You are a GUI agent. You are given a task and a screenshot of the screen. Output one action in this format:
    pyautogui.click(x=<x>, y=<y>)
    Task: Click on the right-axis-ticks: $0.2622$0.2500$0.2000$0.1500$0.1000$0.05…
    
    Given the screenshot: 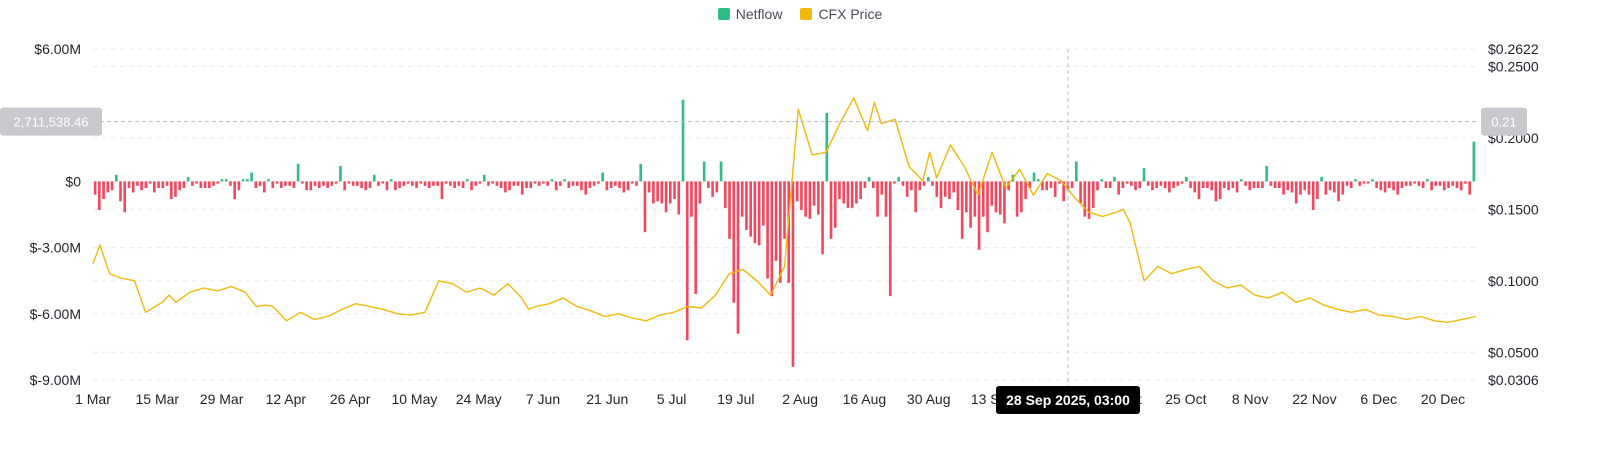 What is the action you would take?
    pyautogui.click(x=1513, y=214)
    